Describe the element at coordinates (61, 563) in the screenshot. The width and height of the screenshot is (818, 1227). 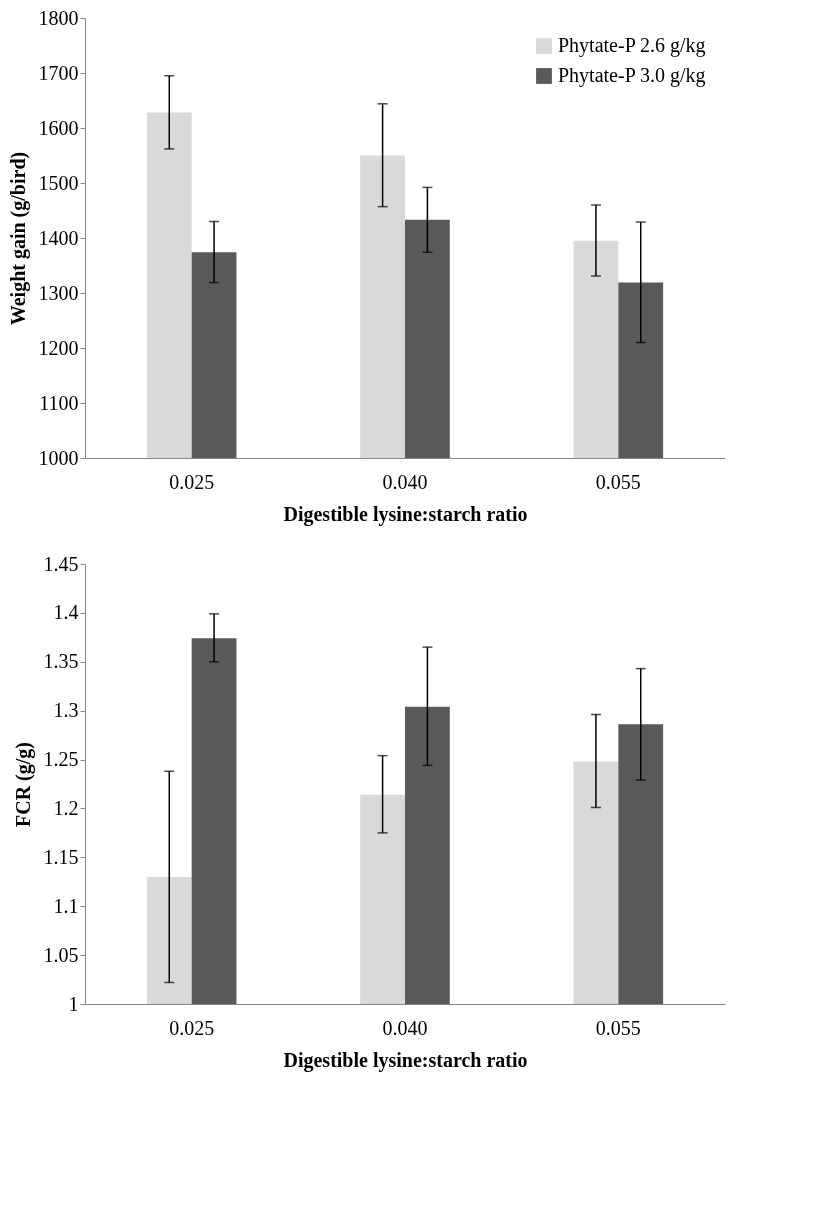
I see `y-tick-label: 1.45` at that location.